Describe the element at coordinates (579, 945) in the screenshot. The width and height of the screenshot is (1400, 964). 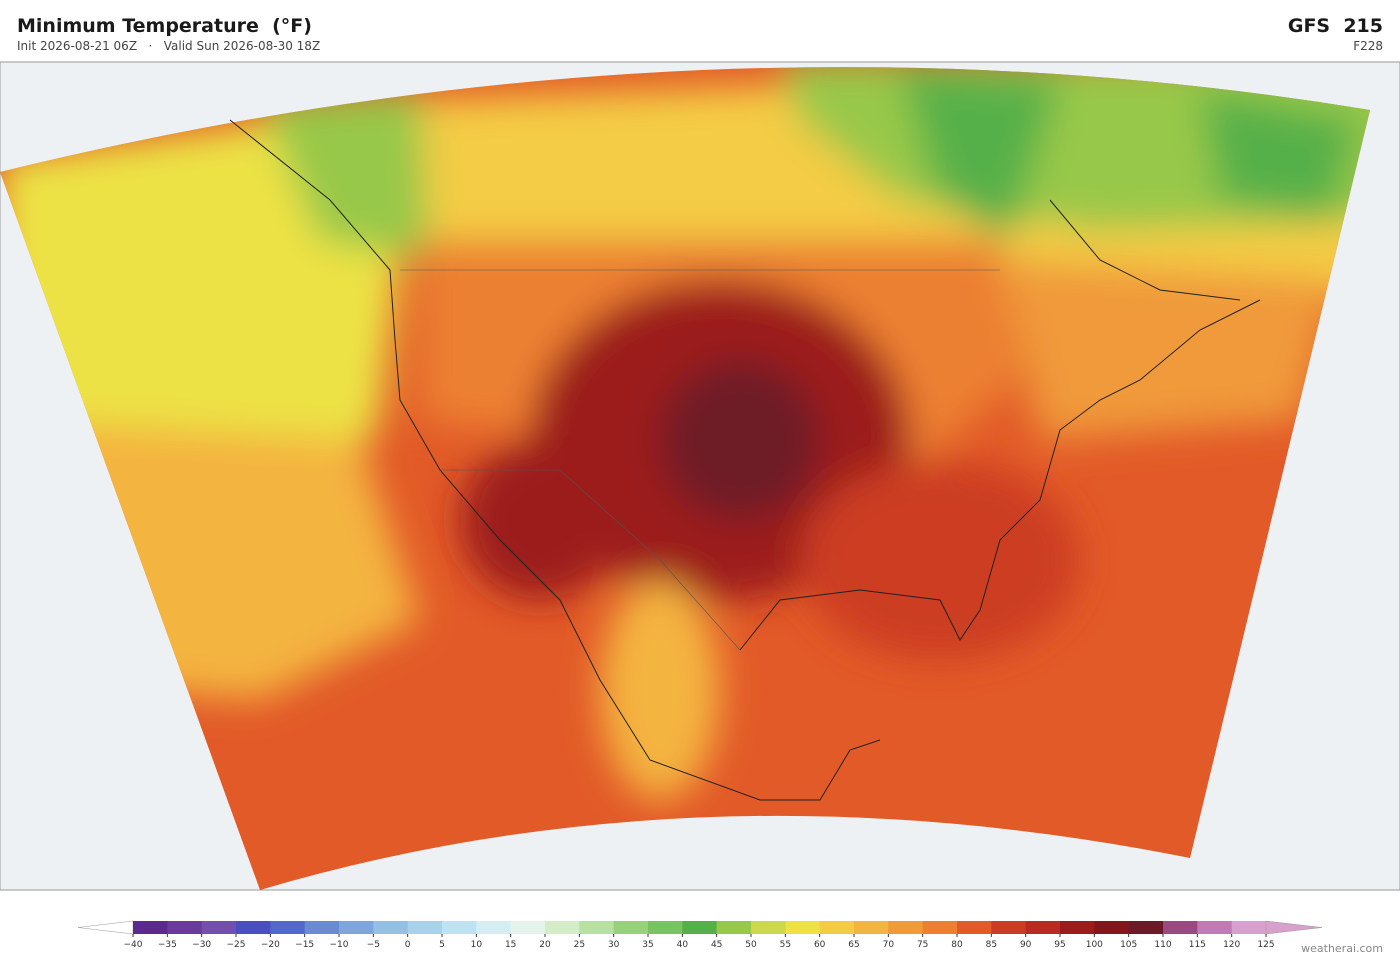
I see `colorbar-tick-label: 25` at that location.